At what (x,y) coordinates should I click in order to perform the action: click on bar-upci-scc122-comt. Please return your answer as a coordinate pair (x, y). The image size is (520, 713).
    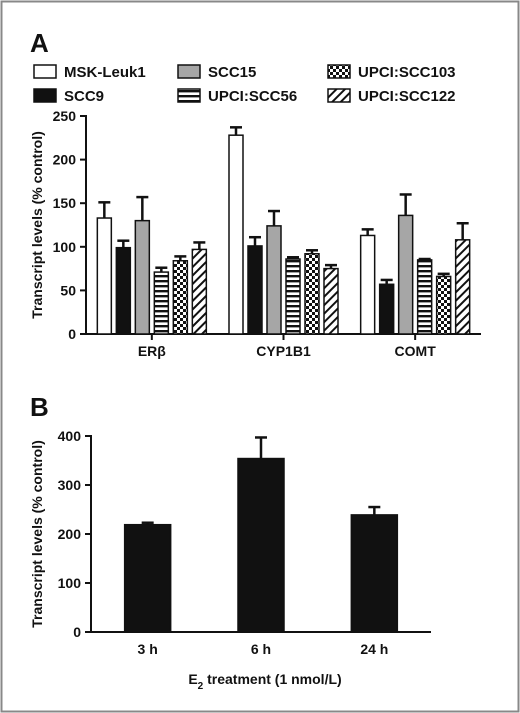
    Looking at the image, I should click on (462, 287).